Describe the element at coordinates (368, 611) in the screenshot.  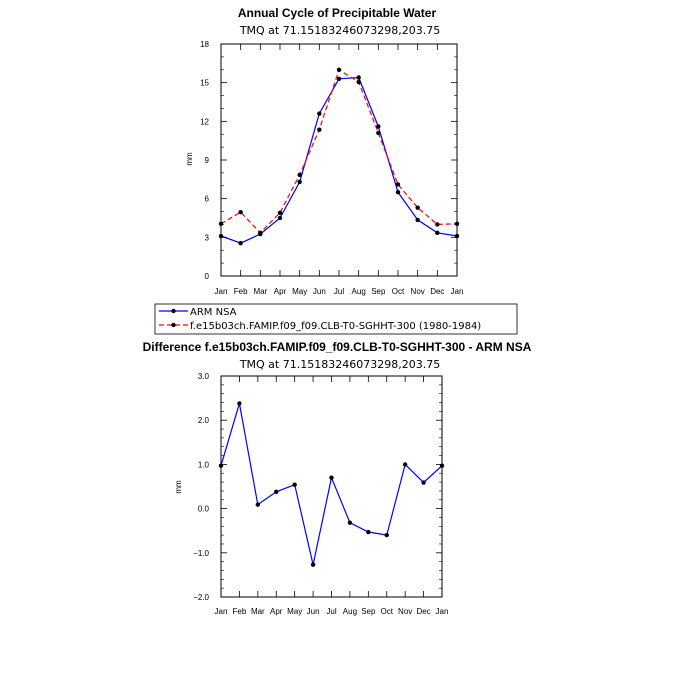
I see `chart2-xtick-label: Sep` at that location.